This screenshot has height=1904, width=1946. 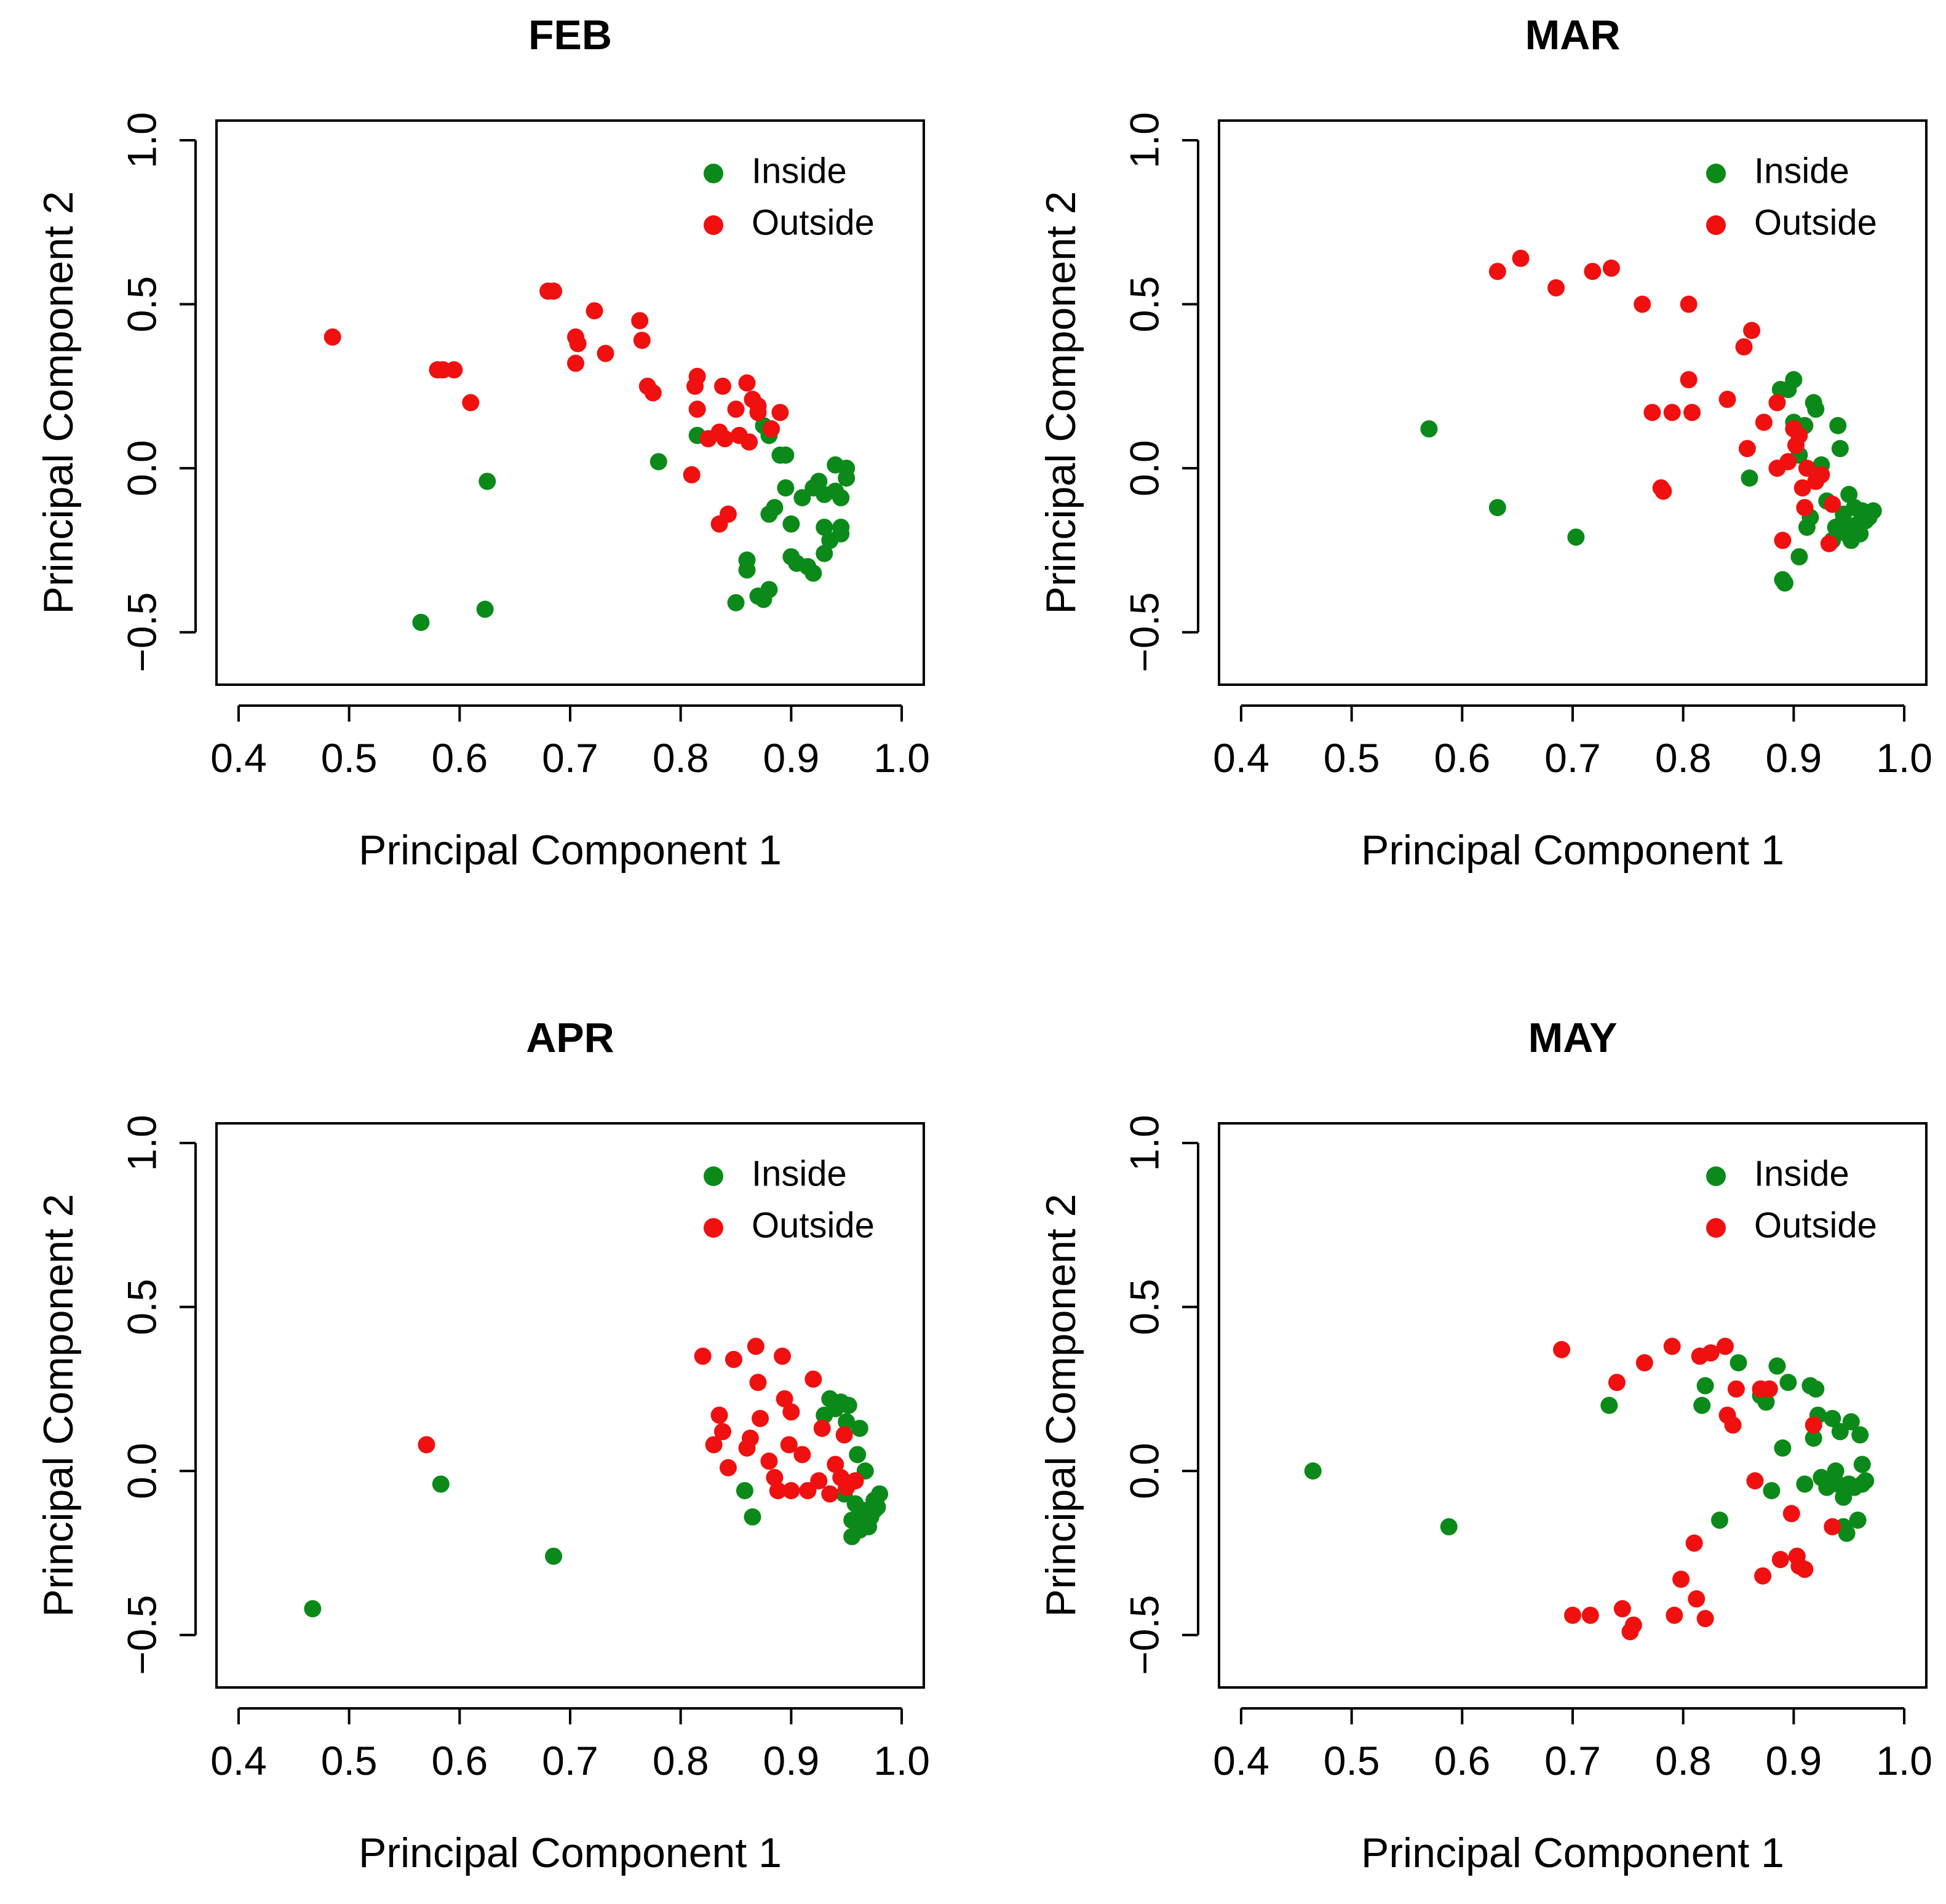 What do you see at coordinates (570, 35) in the screenshot?
I see `panel-title: FEB` at bounding box center [570, 35].